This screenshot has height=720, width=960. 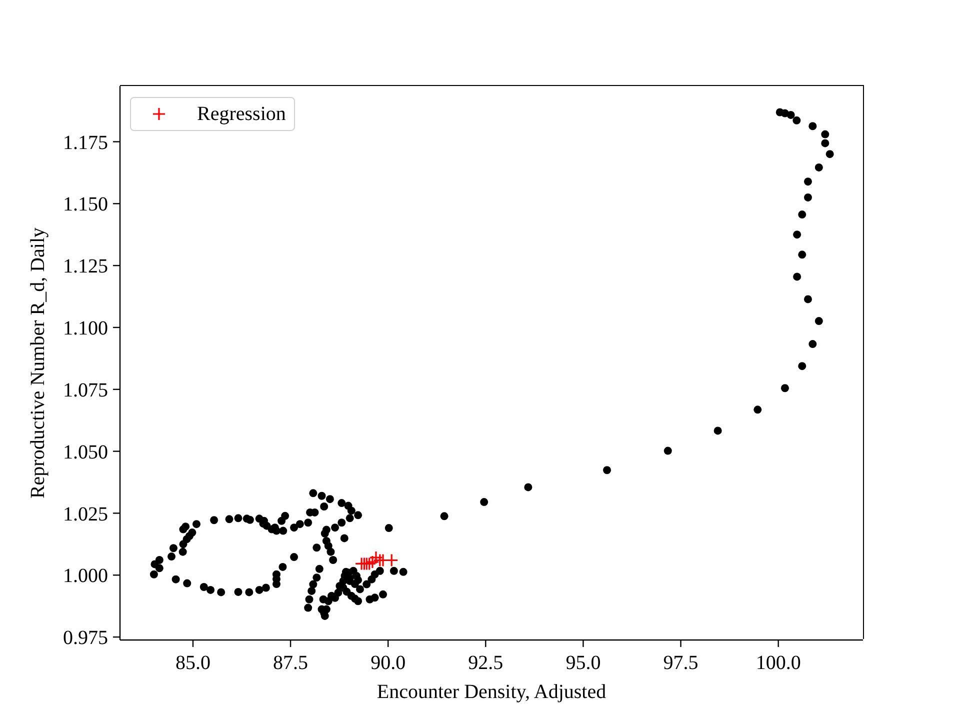 I want to click on y-tick-label: 1.050, so click(x=85, y=452).